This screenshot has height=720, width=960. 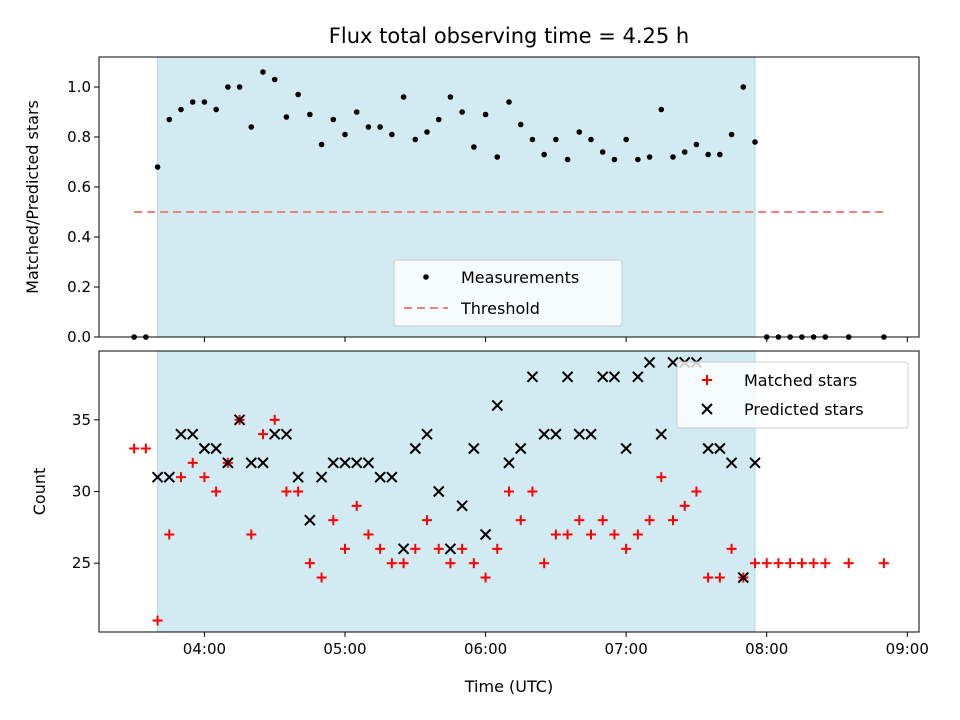 I want to click on legend-predicted-label: Predicted stars, so click(x=804, y=409).